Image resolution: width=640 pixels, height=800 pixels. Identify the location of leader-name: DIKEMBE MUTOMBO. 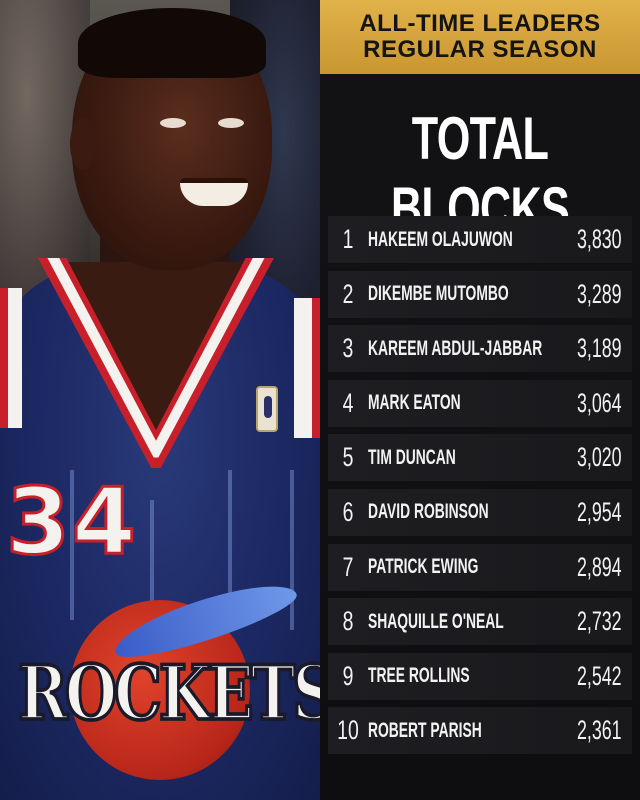
(438, 294).